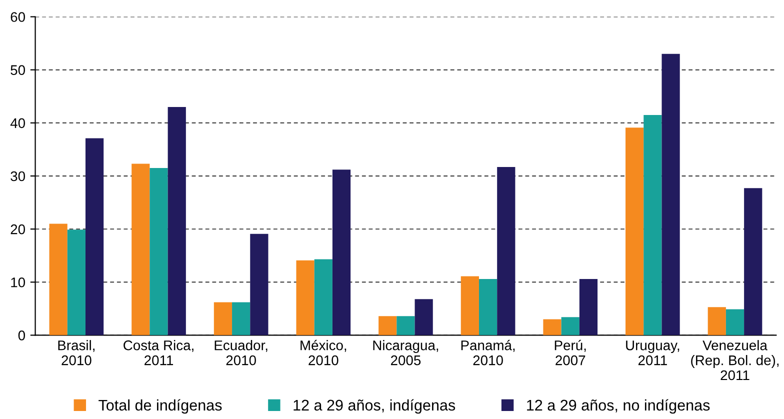 Image resolution: width=784 pixels, height=419 pixels. Describe the element at coordinates (159, 353) in the screenshot. I see `x-tick-label: Costa Rica, 2011` at that location.